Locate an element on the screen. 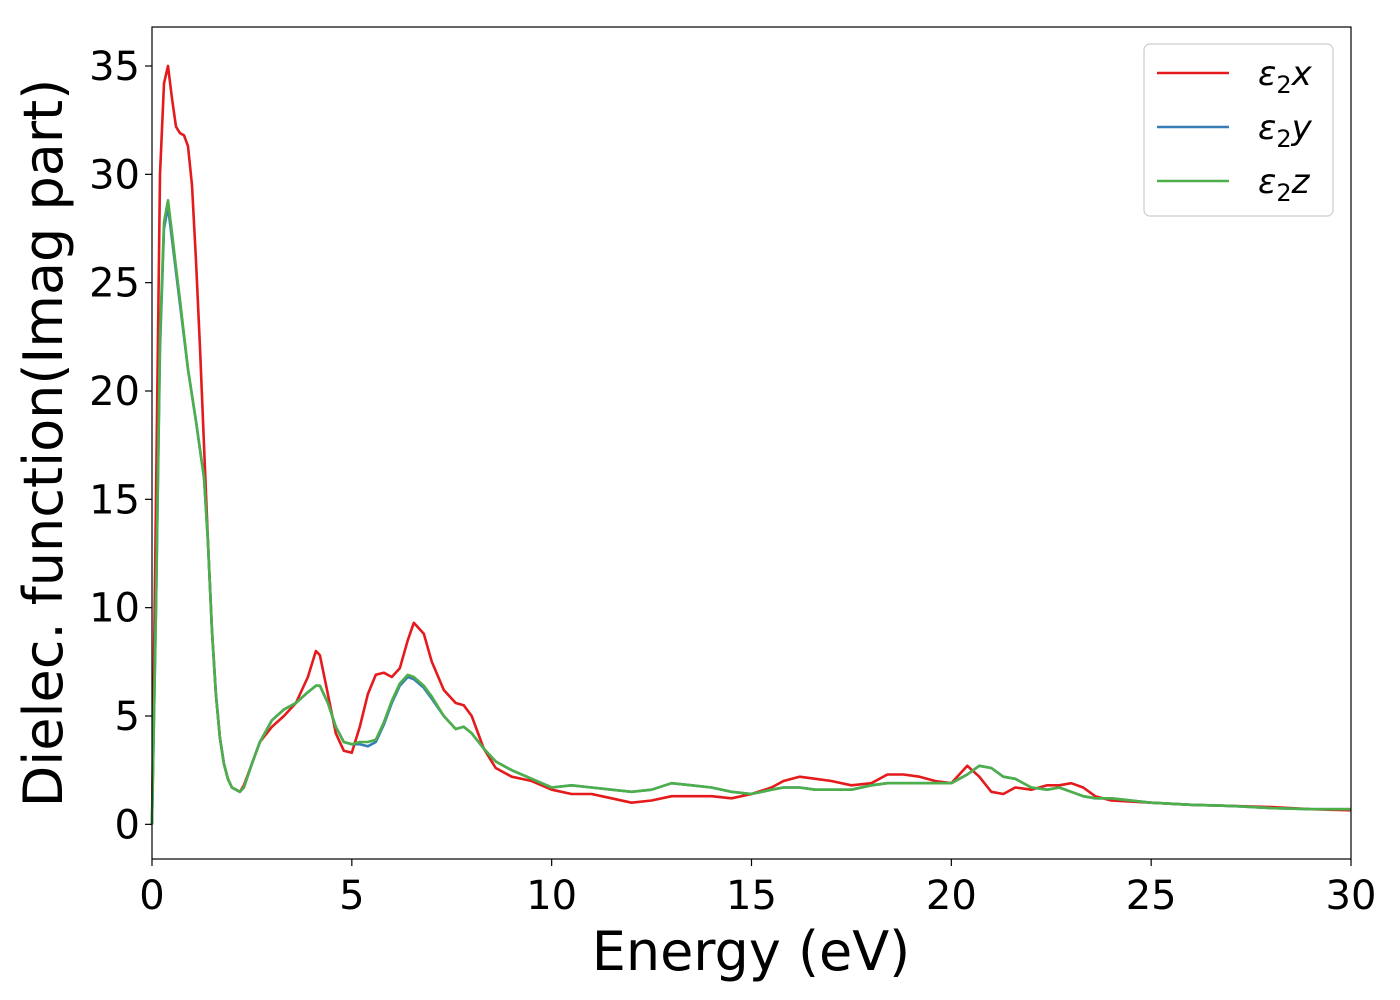 This screenshot has height=1000, width=1400. legend-box is located at coordinates (1238, 130).